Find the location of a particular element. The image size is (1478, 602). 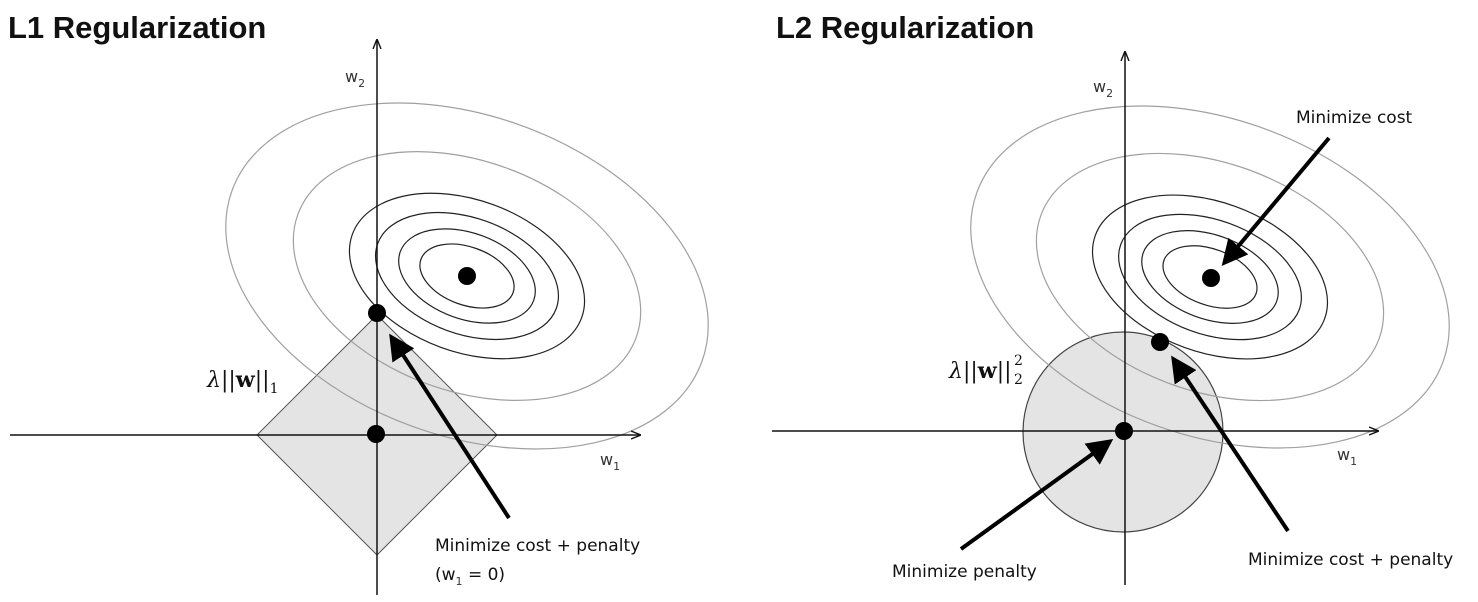

l1-solution-arrow is located at coordinates (450, 426).